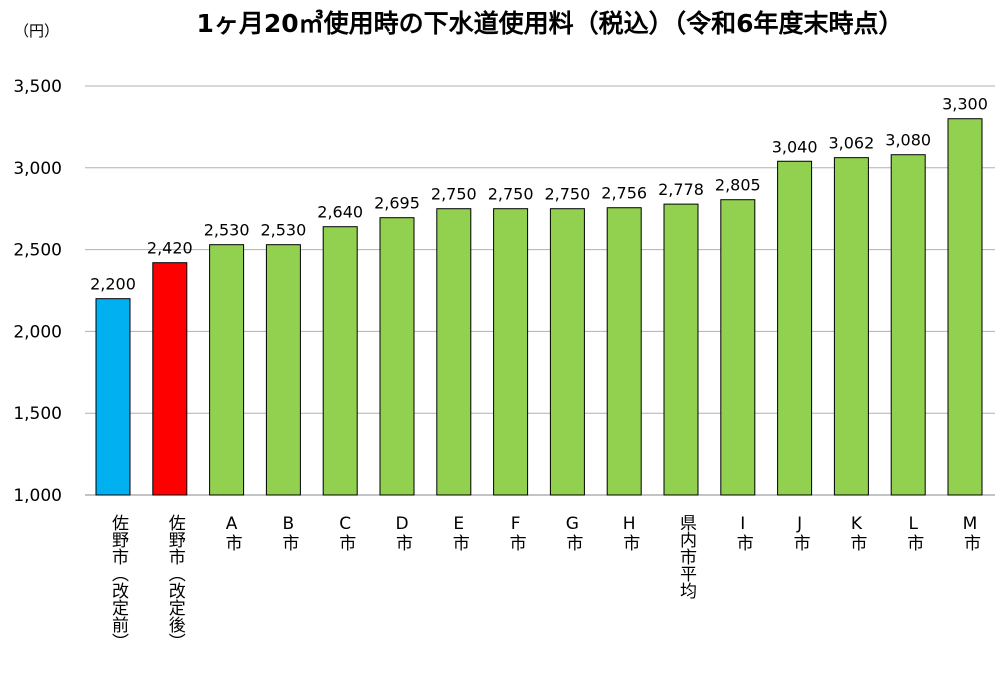 This screenshot has height=688, width=1000. I want to click on data-label: 3,300, so click(965, 104).